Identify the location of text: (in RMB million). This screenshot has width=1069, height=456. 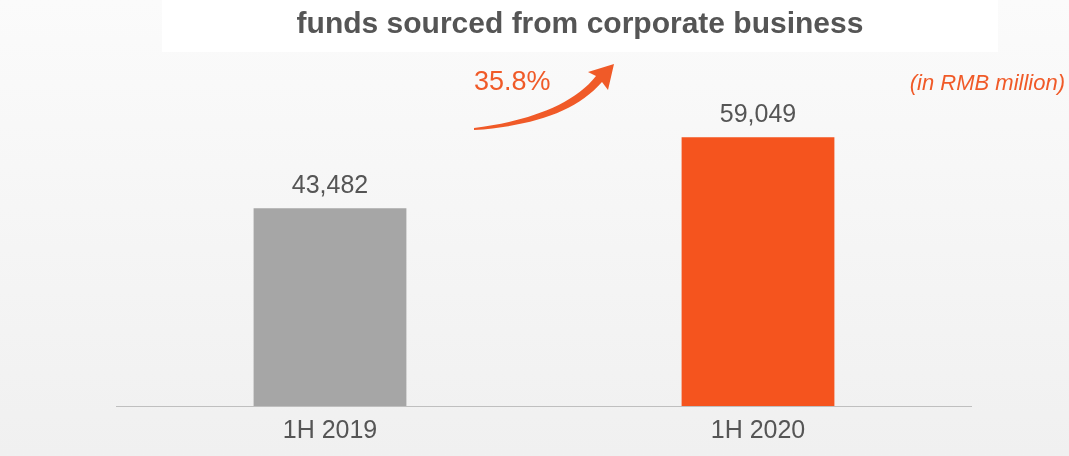
(987, 83).